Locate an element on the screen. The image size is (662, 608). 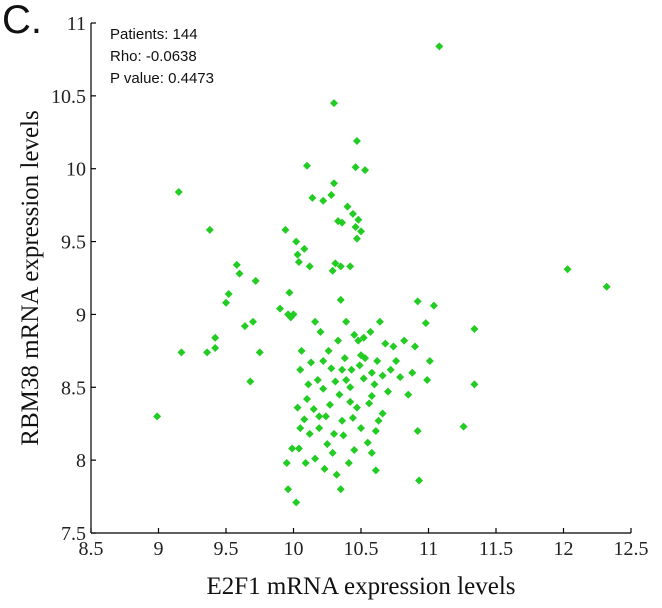
y-tick-label: 10 is located at coordinates (76, 170).